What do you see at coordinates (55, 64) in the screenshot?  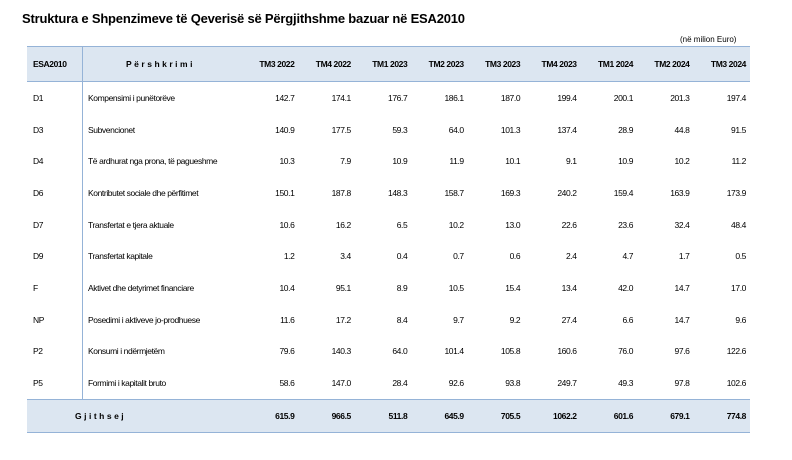 I see `header-code: ESA2010` at bounding box center [55, 64].